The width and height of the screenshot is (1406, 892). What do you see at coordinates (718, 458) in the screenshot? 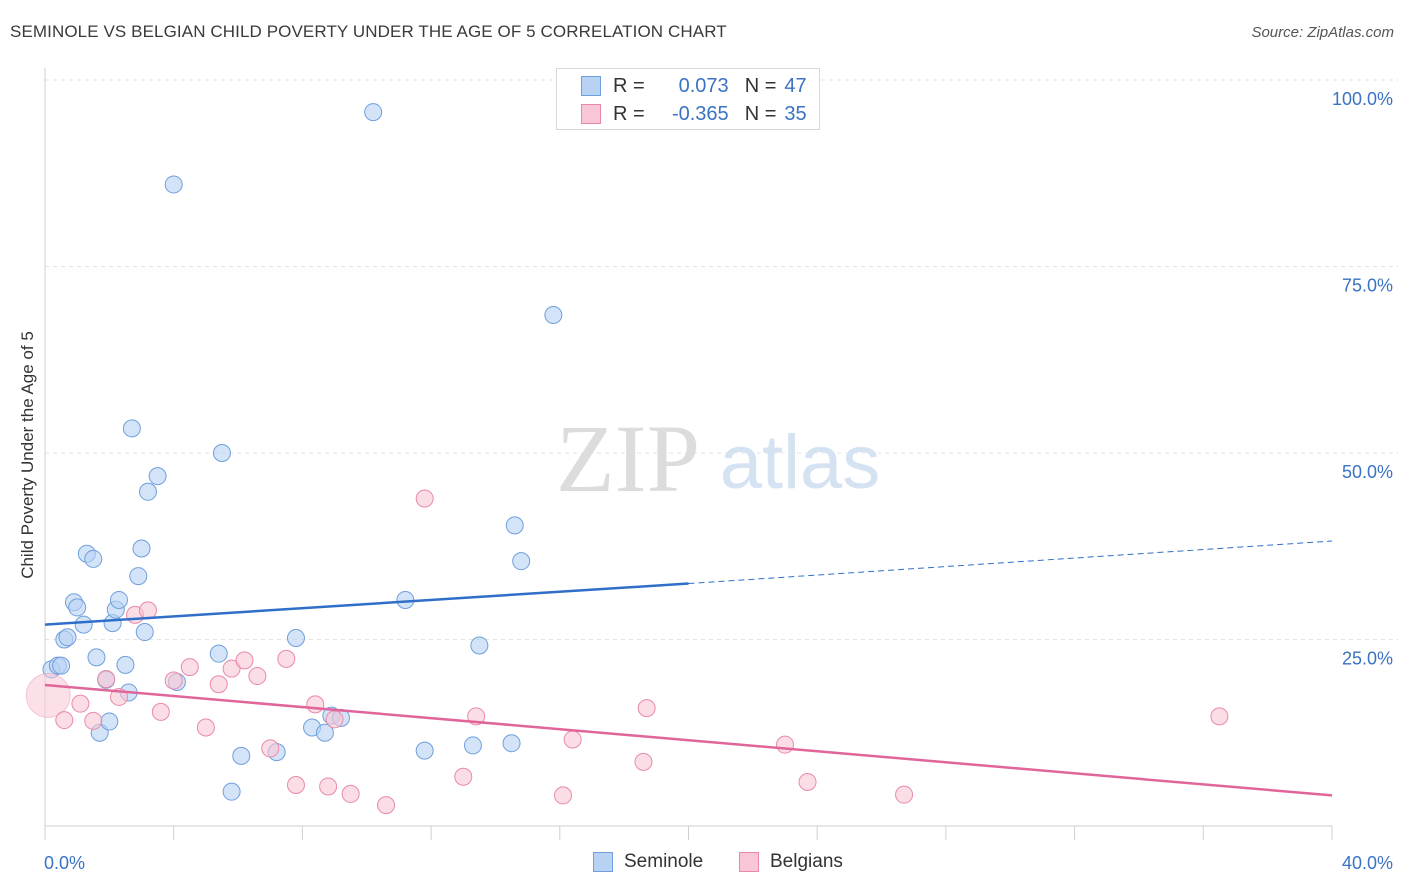
I see `watermark: ZIP atlas` at bounding box center [718, 458].